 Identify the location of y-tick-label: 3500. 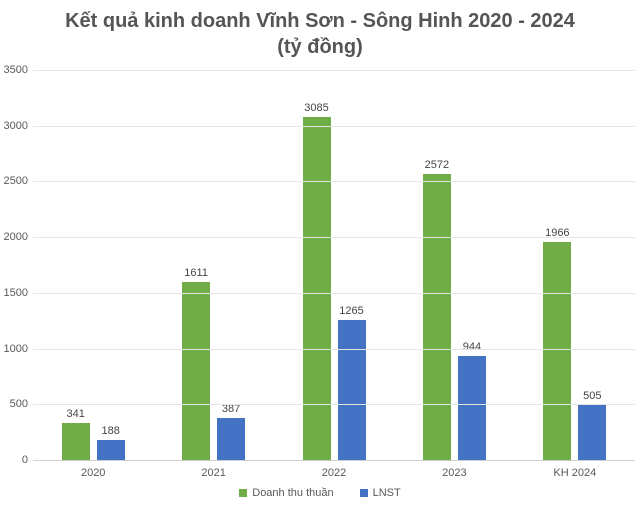
(15, 70).